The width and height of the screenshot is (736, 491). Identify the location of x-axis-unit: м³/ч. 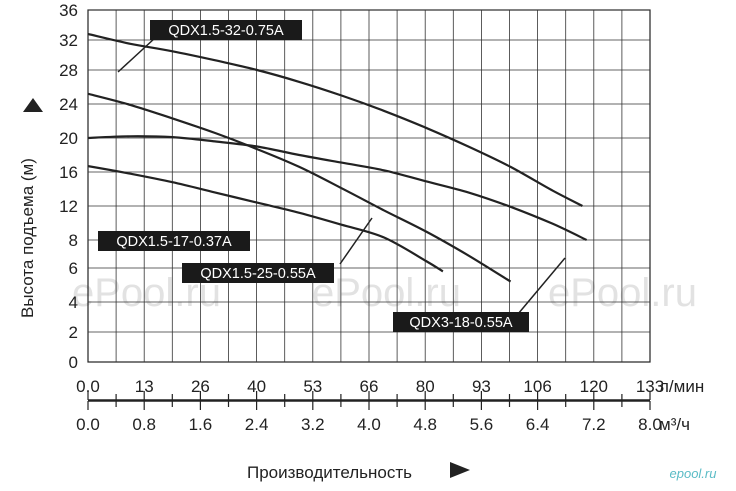
(674, 424).